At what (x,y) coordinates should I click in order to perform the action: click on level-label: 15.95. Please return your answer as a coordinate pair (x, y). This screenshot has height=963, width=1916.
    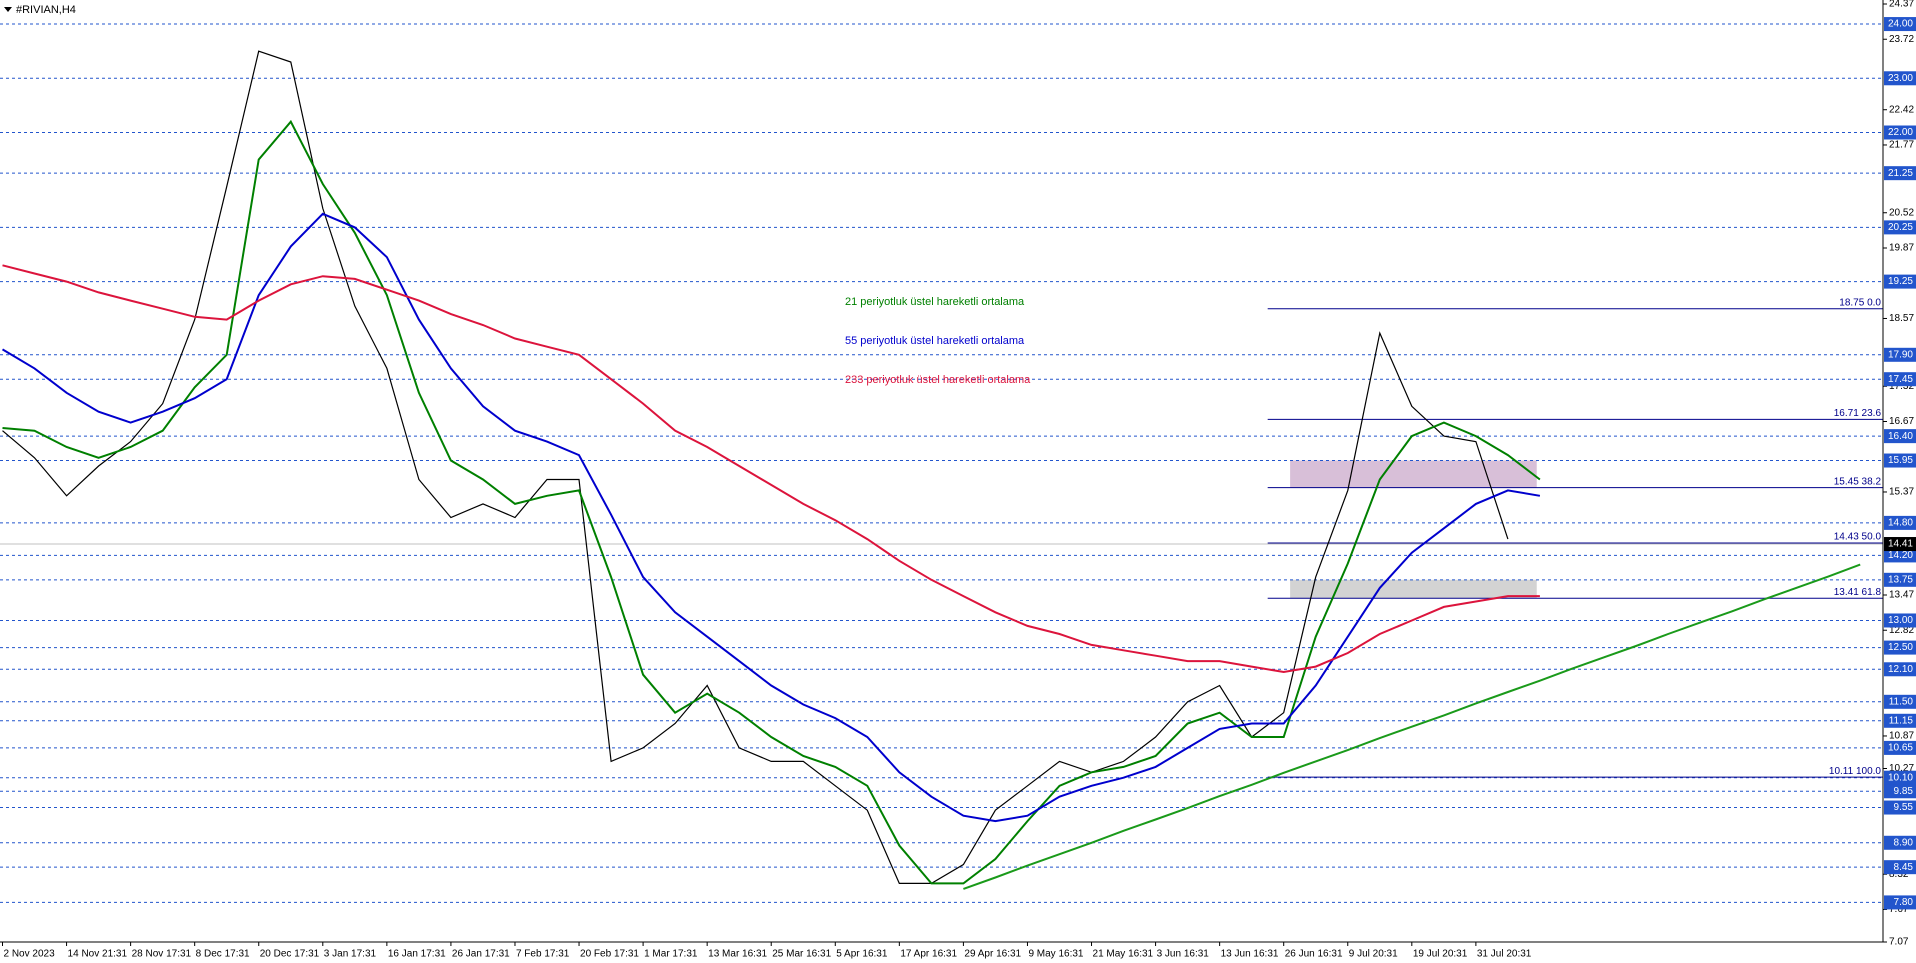
    Looking at the image, I should click on (1900, 460).